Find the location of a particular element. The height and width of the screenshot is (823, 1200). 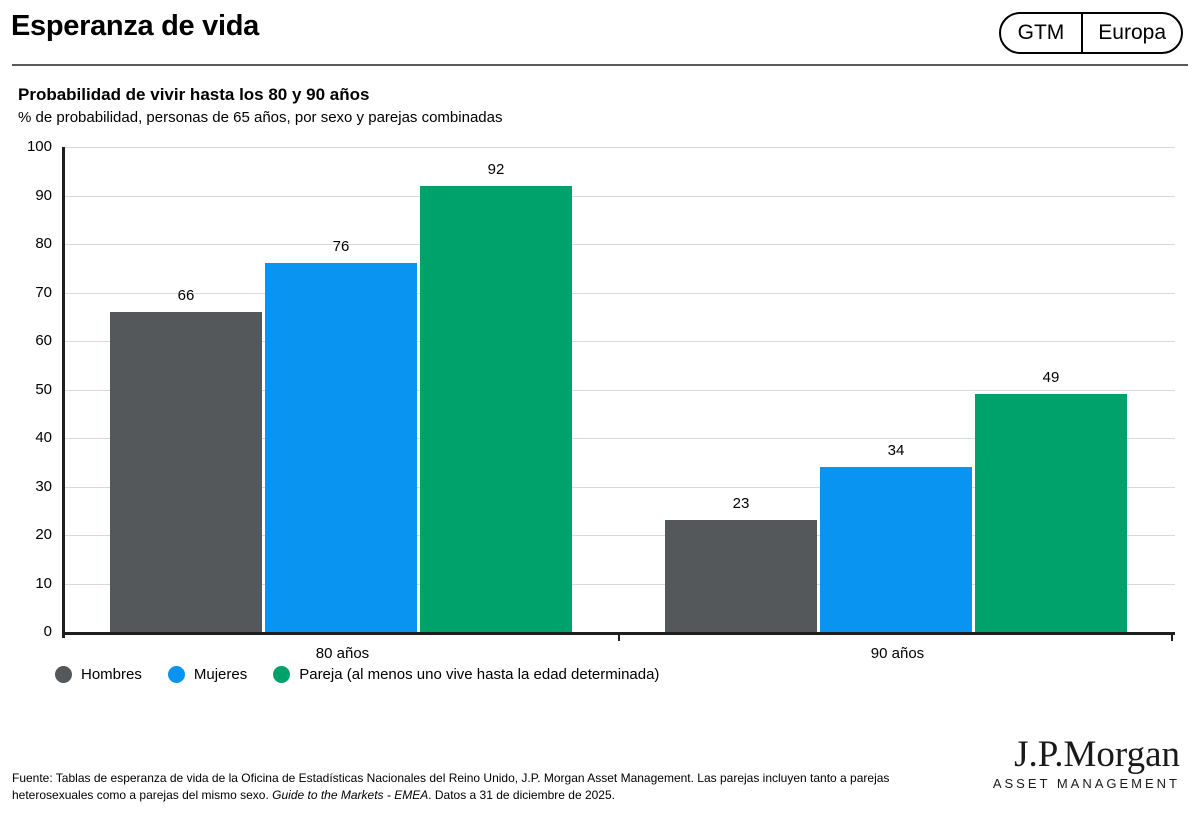

legend-item-hombres: Hombres is located at coordinates (98, 674).